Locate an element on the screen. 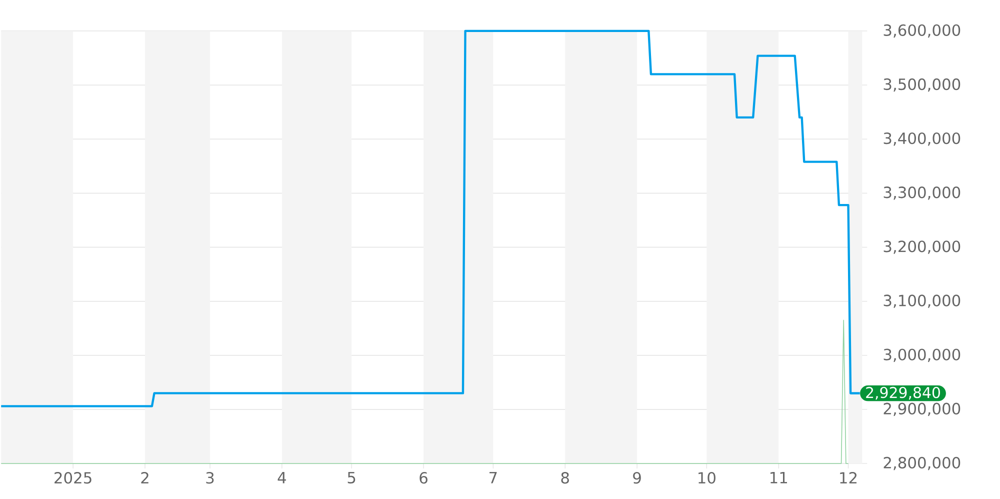 Image resolution: width=1000 pixels, height=499 pixels. x-tick-label: 3 is located at coordinates (210, 478).